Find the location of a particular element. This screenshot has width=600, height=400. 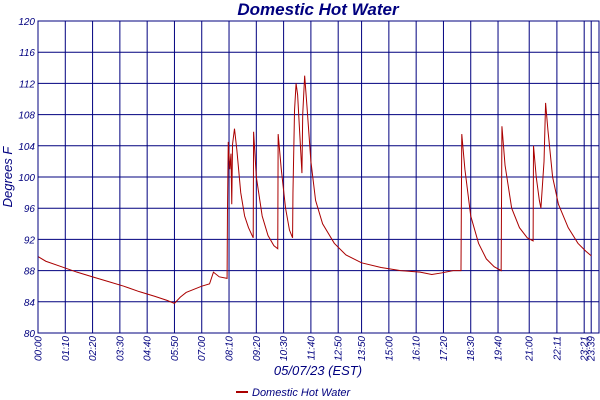

y-axis-label: Degrees F is located at coordinates (7, 177).